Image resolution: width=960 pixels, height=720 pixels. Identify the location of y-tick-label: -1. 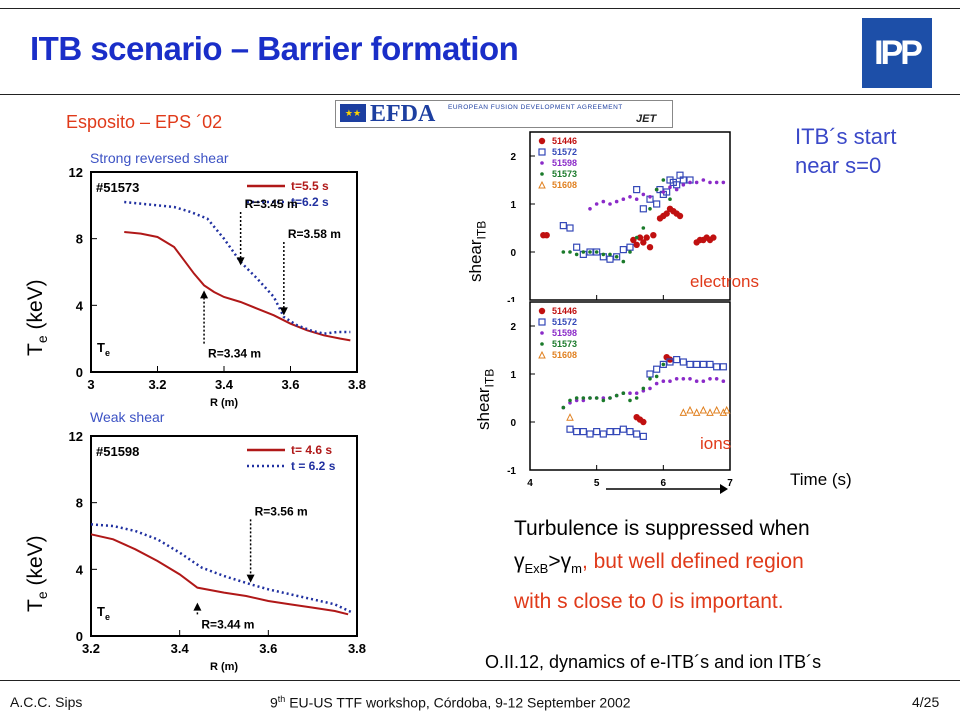
(511, 299).